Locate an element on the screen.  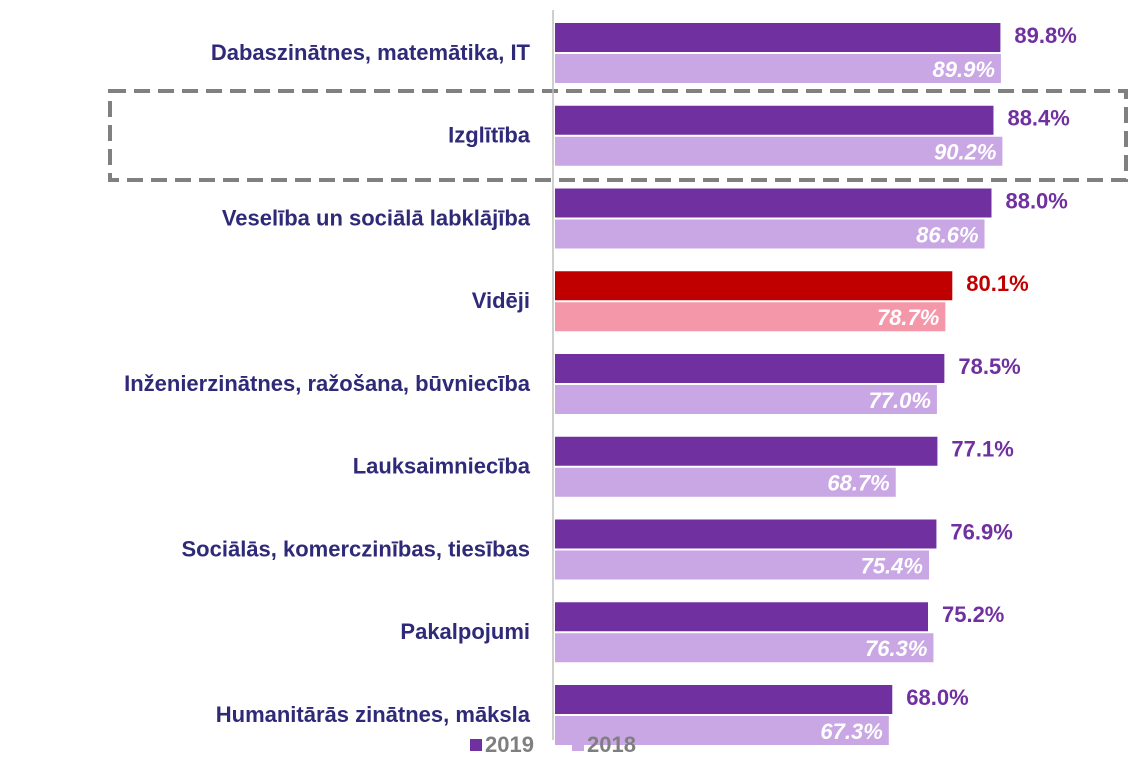
value-label: 68.7% is located at coordinates (858, 483).